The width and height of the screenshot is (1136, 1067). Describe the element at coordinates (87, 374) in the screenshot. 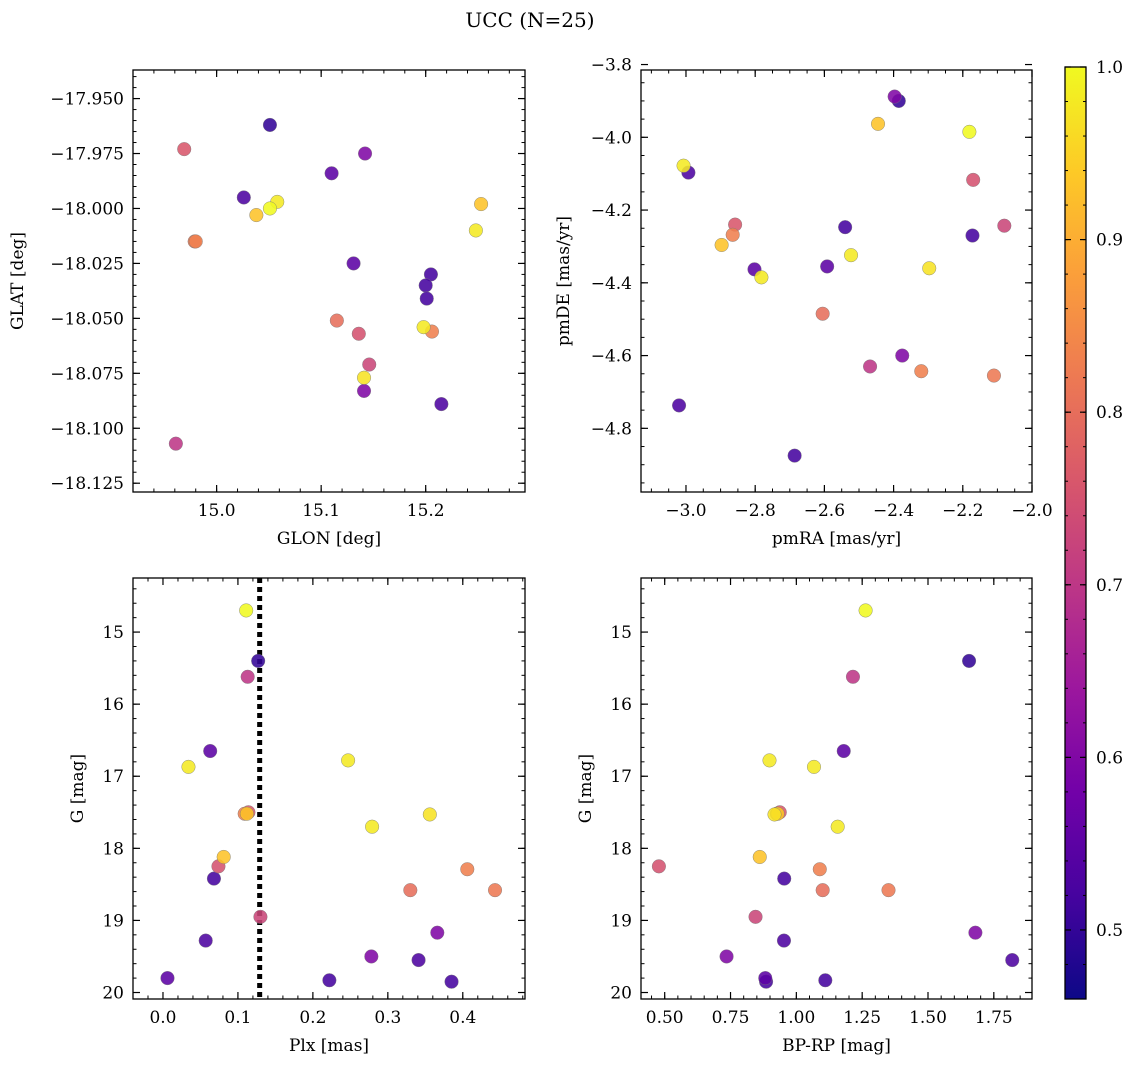

I see `y-tick-label: −18.075` at that location.